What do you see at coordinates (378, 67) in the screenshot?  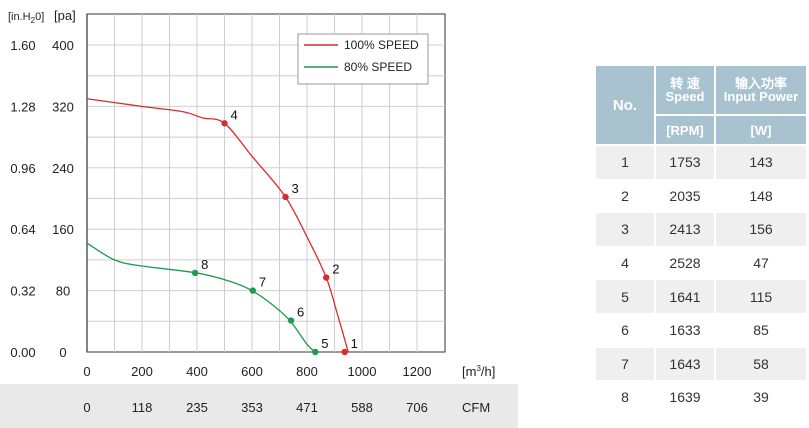 I see `legend-label: 80% SPEED` at bounding box center [378, 67].